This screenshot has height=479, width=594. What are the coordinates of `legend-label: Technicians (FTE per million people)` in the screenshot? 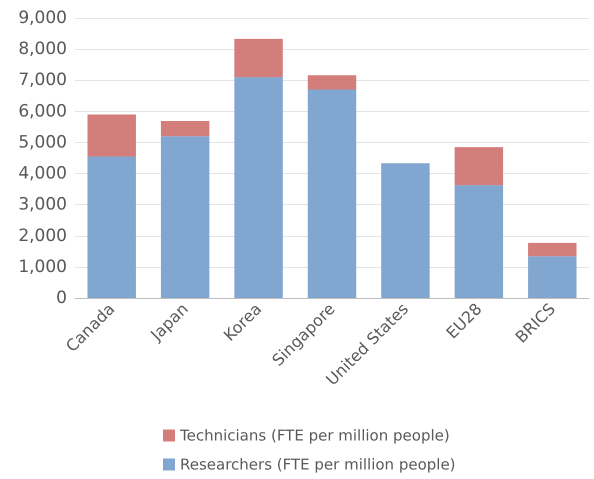 It's located at (314, 435).